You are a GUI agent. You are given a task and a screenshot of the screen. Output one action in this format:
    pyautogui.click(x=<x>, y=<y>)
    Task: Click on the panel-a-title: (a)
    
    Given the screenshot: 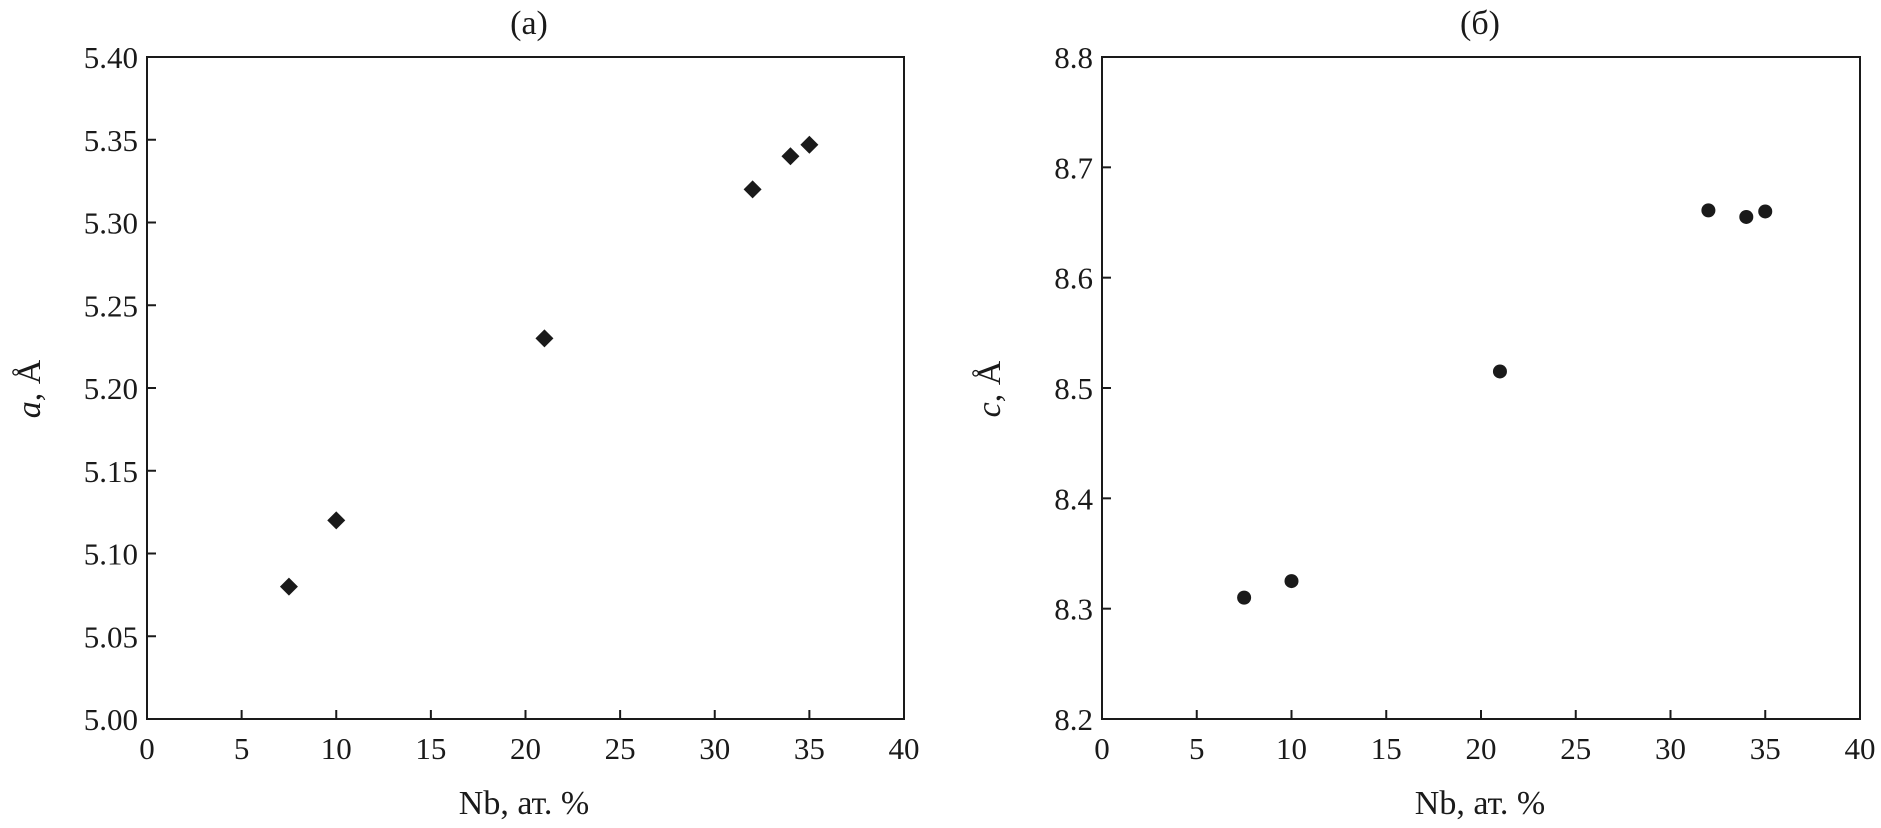 What is the action you would take?
    pyautogui.click(x=529, y=23)
    